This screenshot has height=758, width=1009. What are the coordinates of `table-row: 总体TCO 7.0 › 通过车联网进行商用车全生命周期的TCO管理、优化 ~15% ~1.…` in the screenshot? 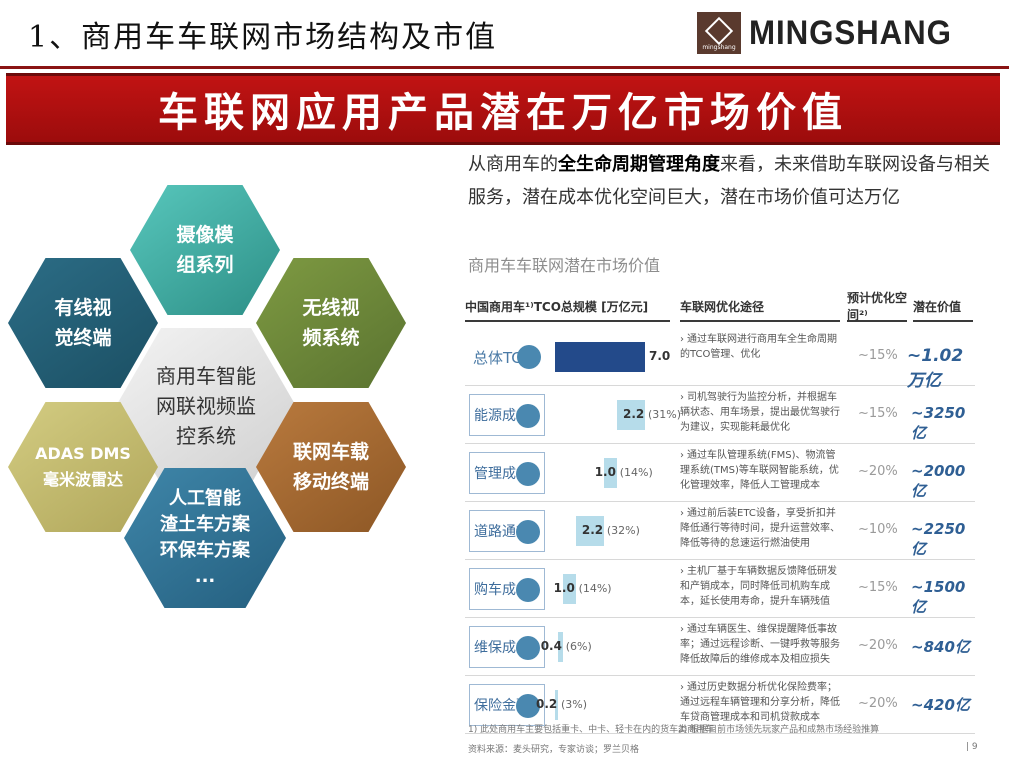 It's located at (720, 359).